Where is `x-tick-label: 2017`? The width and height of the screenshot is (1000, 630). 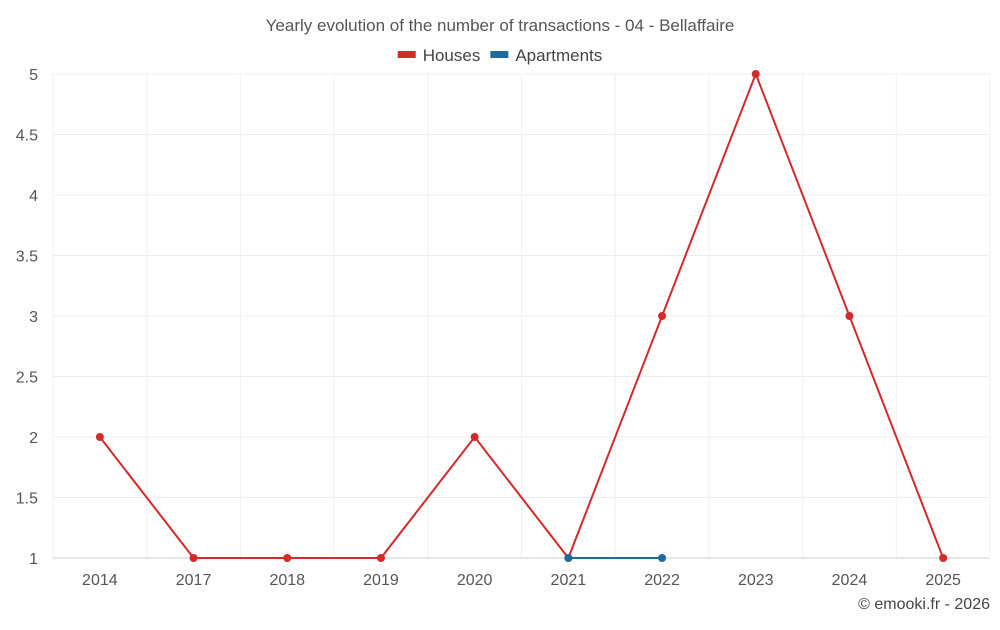
x-tick-label: 2017 is located at coordinates (194, 580).